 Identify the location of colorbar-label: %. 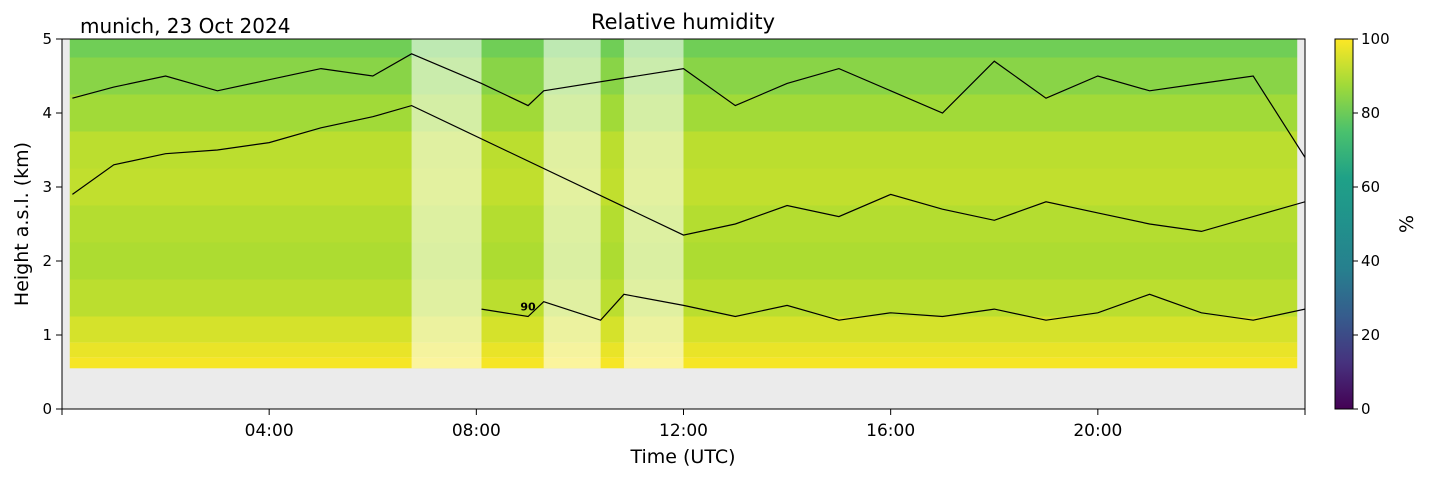
(1407, 224).